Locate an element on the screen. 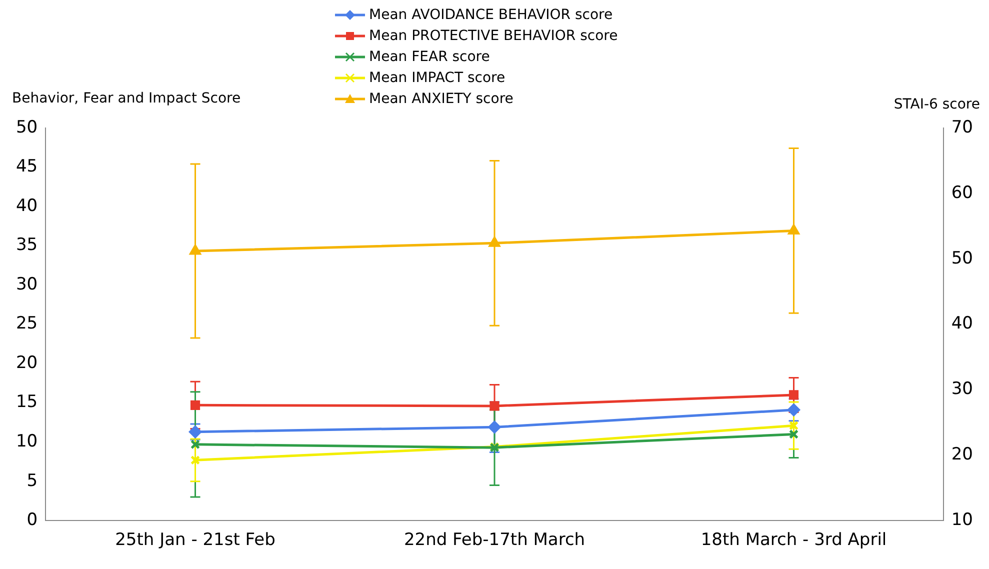 The image size is (989, 569). y-tick-label: 30 is located at coordinates (27, 284).